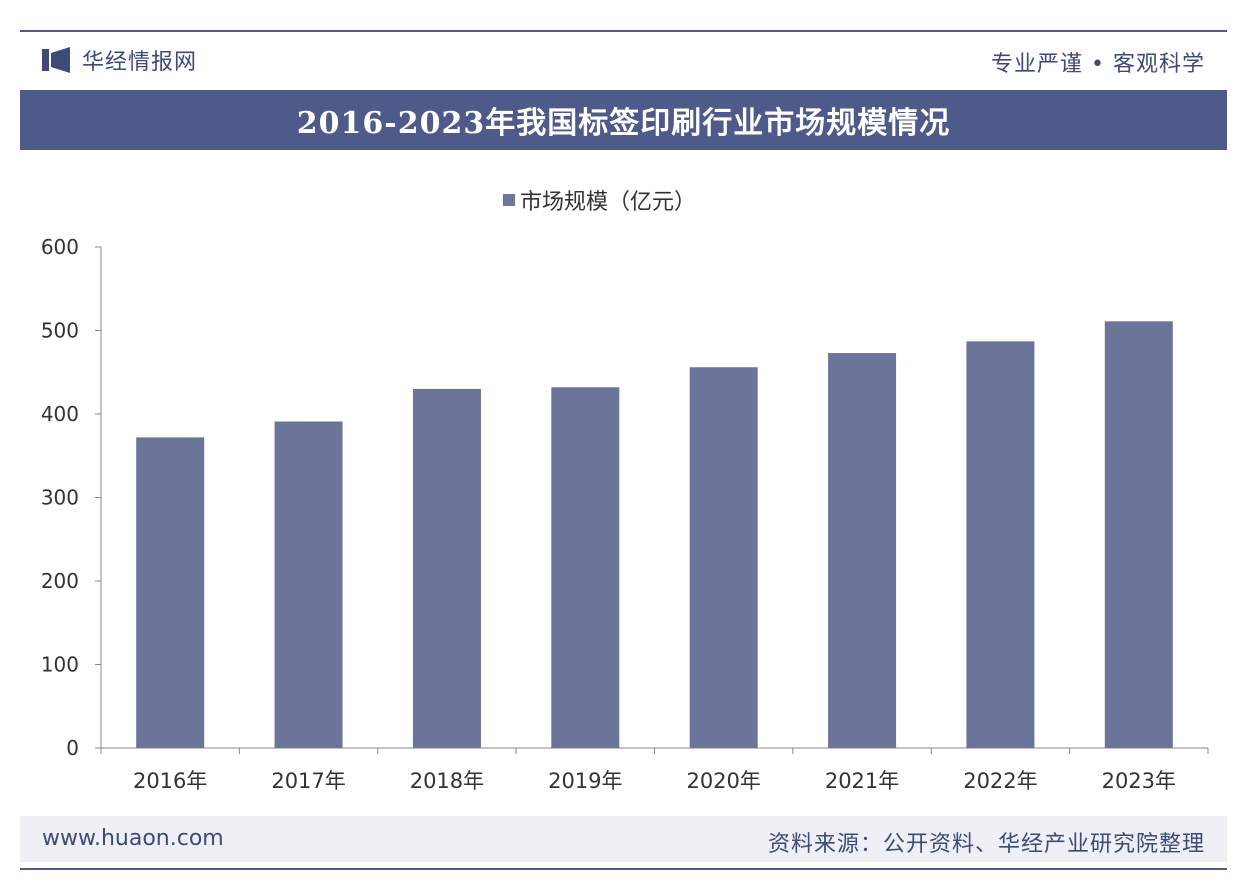  Describe the element at coordinates (723, 557) in the screenshot. I see `bar-2020年` at that location.